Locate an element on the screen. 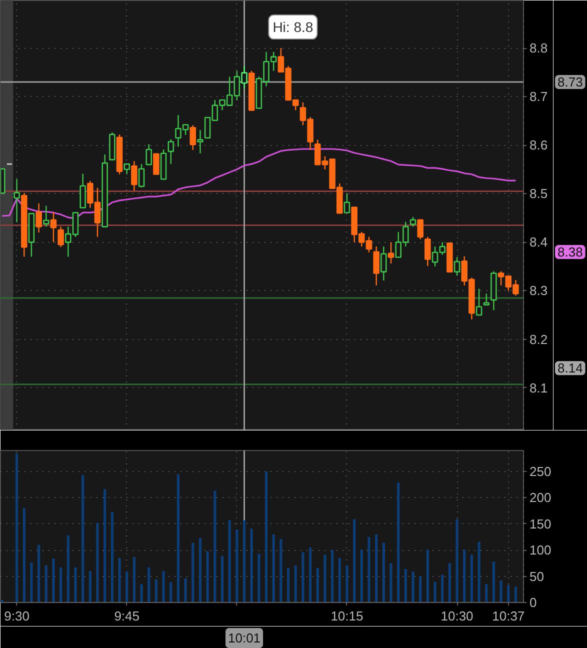  y-tick-label: 100 is located at coordinates (541, 550).